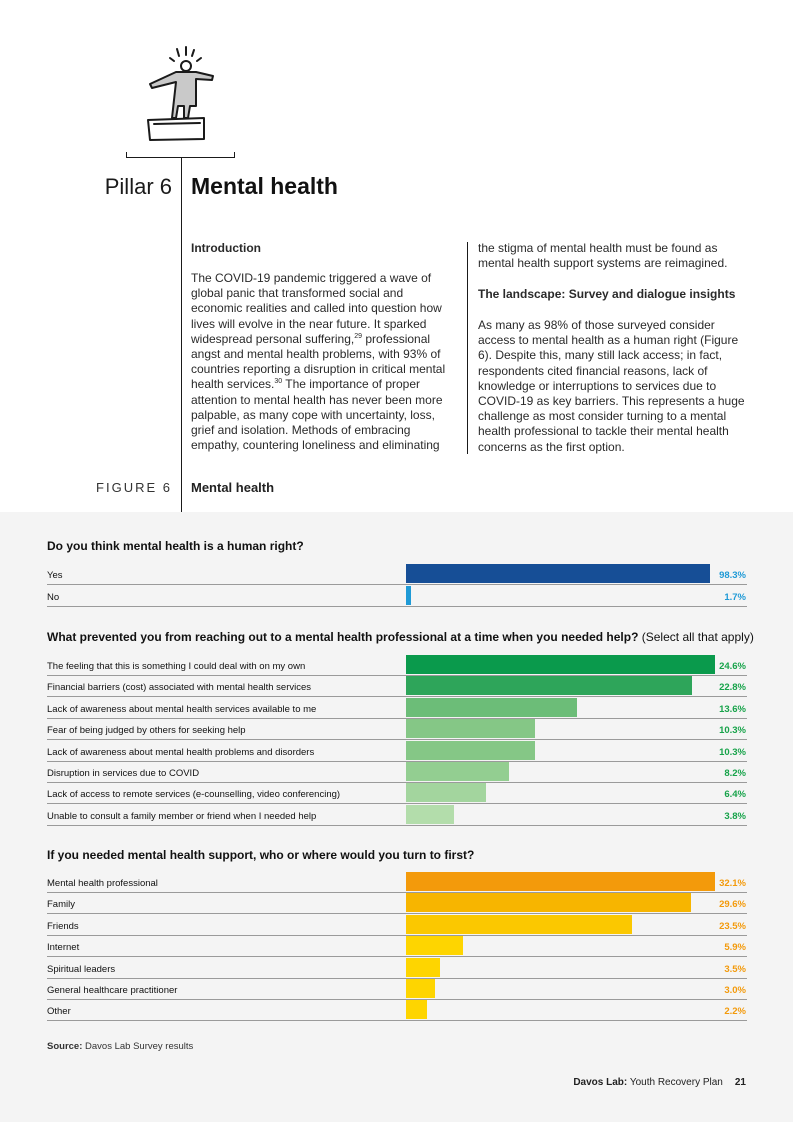 This screenshot has width=793, height=1122. I want to click on category-label: Family, so click(61, 905).